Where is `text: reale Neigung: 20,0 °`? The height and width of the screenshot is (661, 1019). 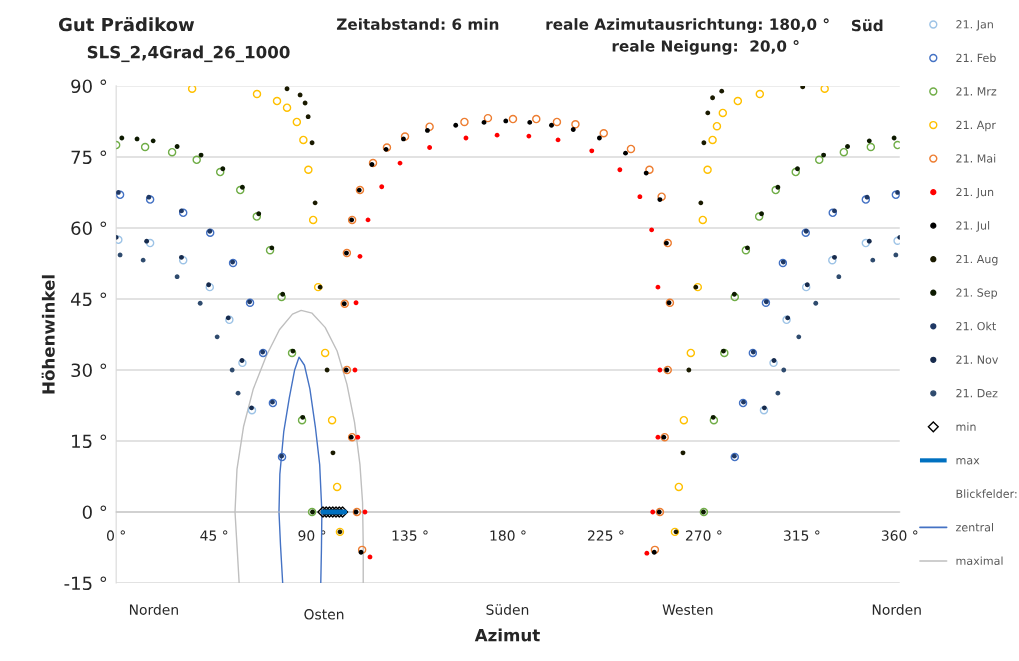 text: reale Neigung: 20,0 ° is located at coordinates (705, 47).